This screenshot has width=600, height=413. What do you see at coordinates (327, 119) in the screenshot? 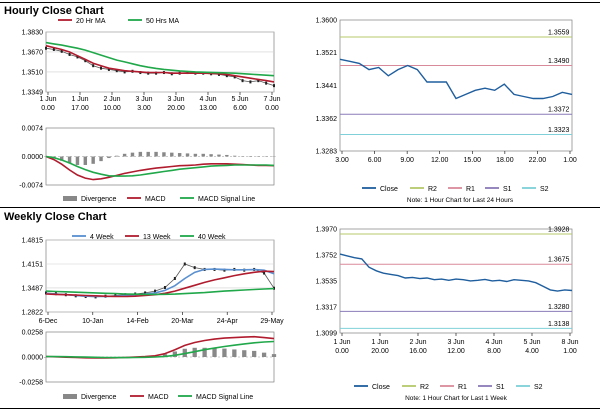
I see `hourly-pivot-ytick: 1.3362` at bounding box center [327, 119].